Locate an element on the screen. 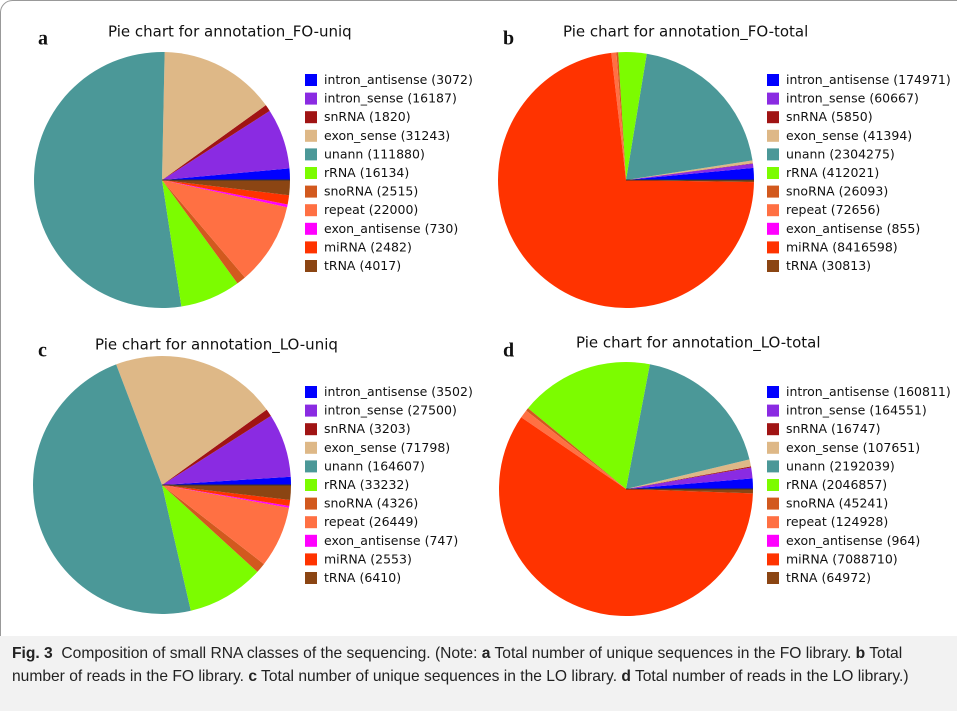 Image resolution: width=957 pixels, height=711 pixels. legend-value: (174971) is located at coordinates (921, 79).